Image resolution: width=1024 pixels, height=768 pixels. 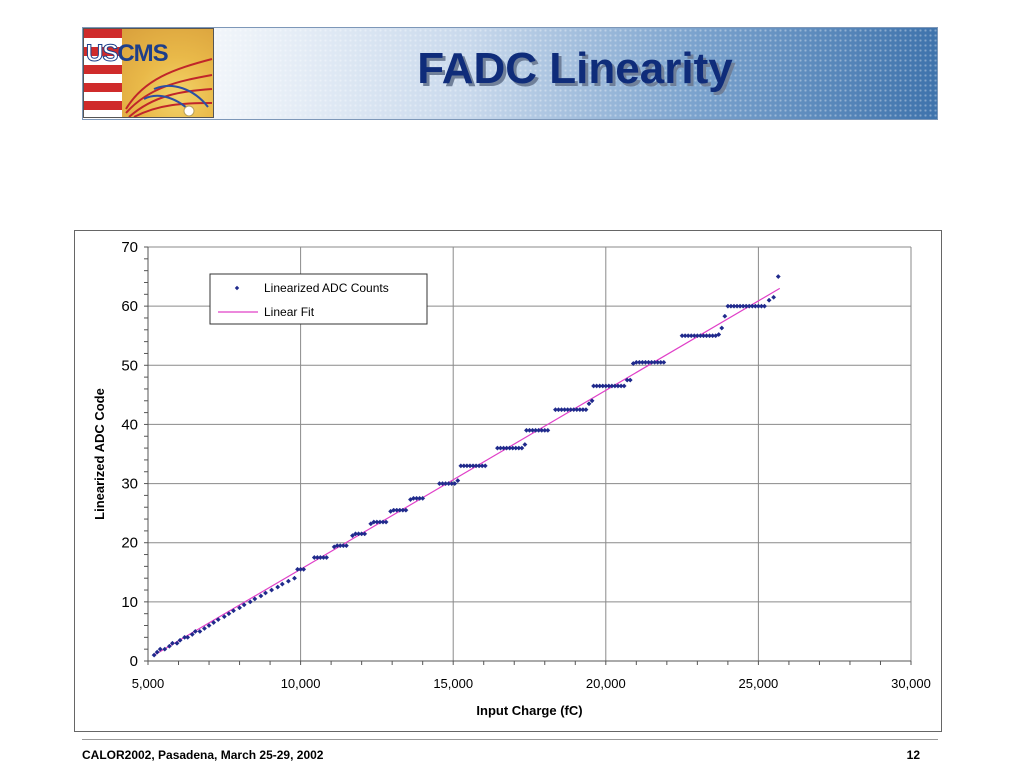 What do you see at coordinates (99, 454) in the screenshot?
I see `y-axis-title: Linearized ADC Code` at bounding box center [99, 454].